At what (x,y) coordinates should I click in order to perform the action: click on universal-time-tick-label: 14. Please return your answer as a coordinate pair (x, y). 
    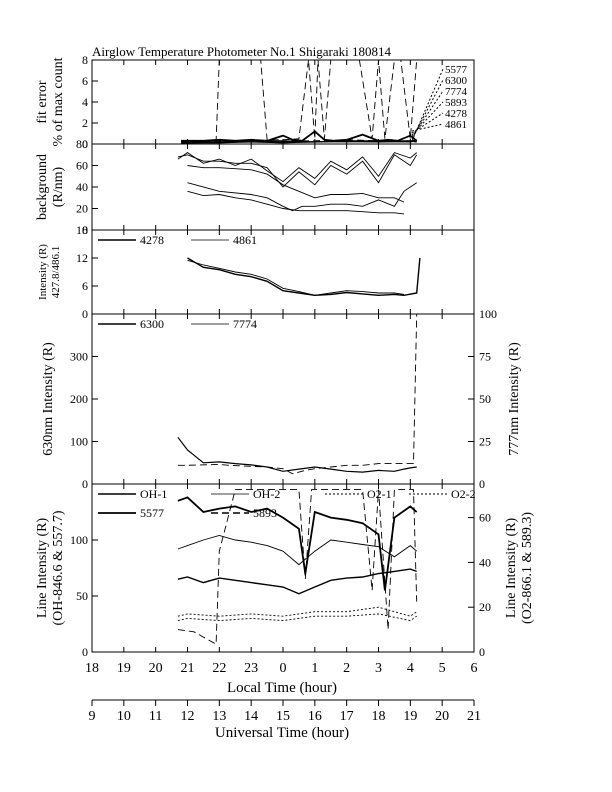
    Looking at the image, I should click on (251, 716).